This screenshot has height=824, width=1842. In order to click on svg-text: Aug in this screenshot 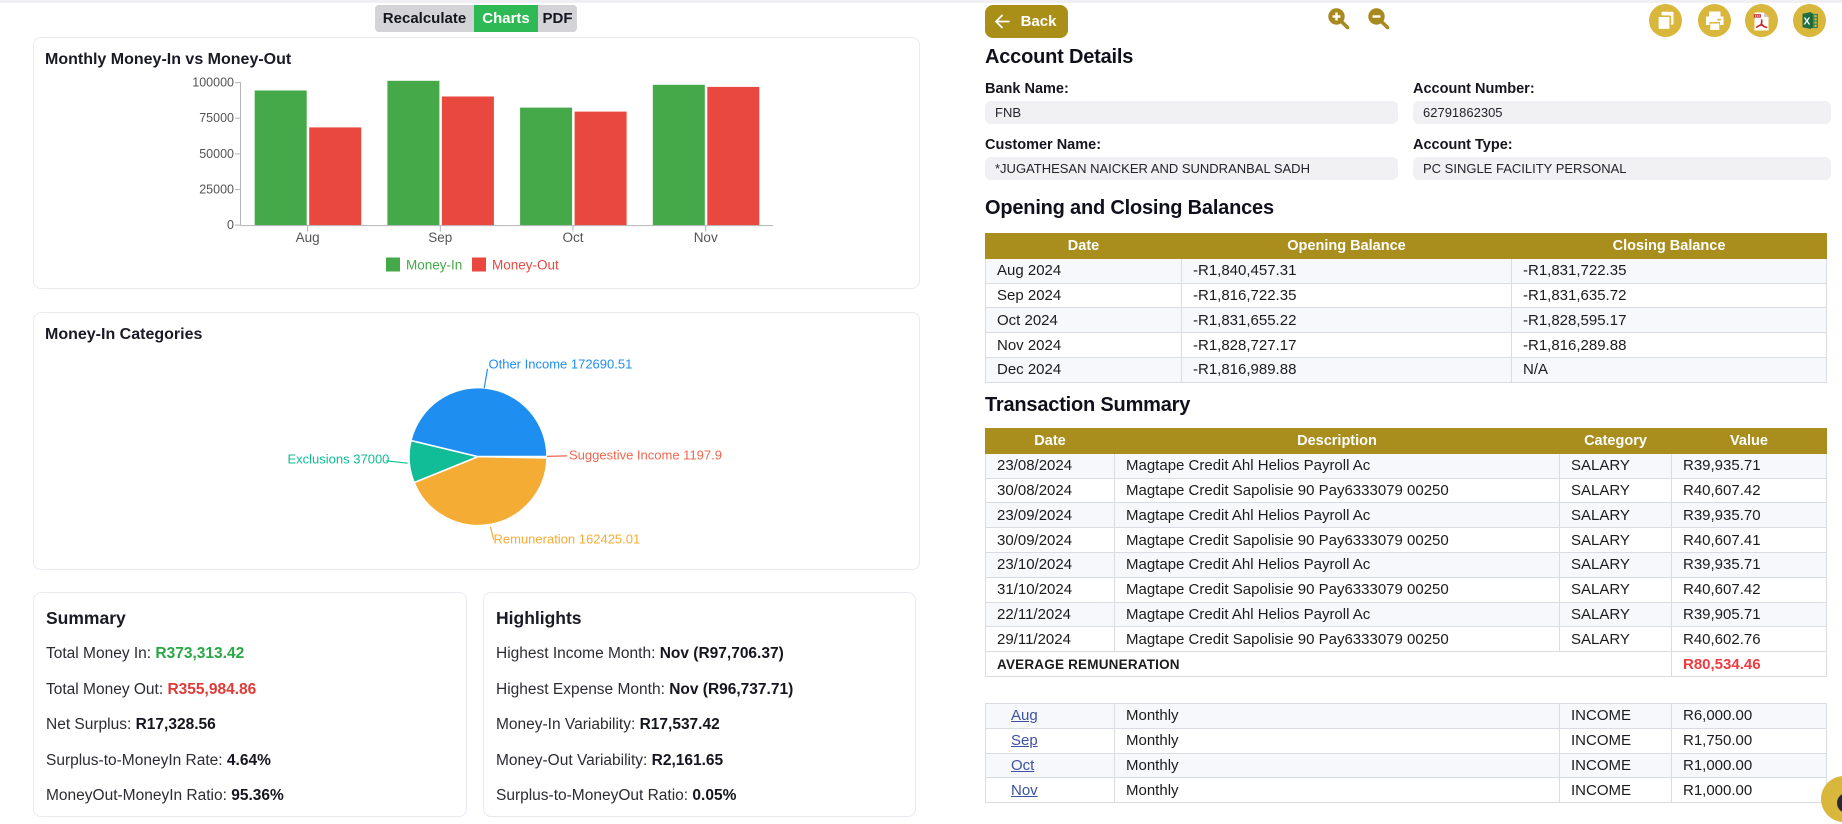, I will do `click(308, 237)`.